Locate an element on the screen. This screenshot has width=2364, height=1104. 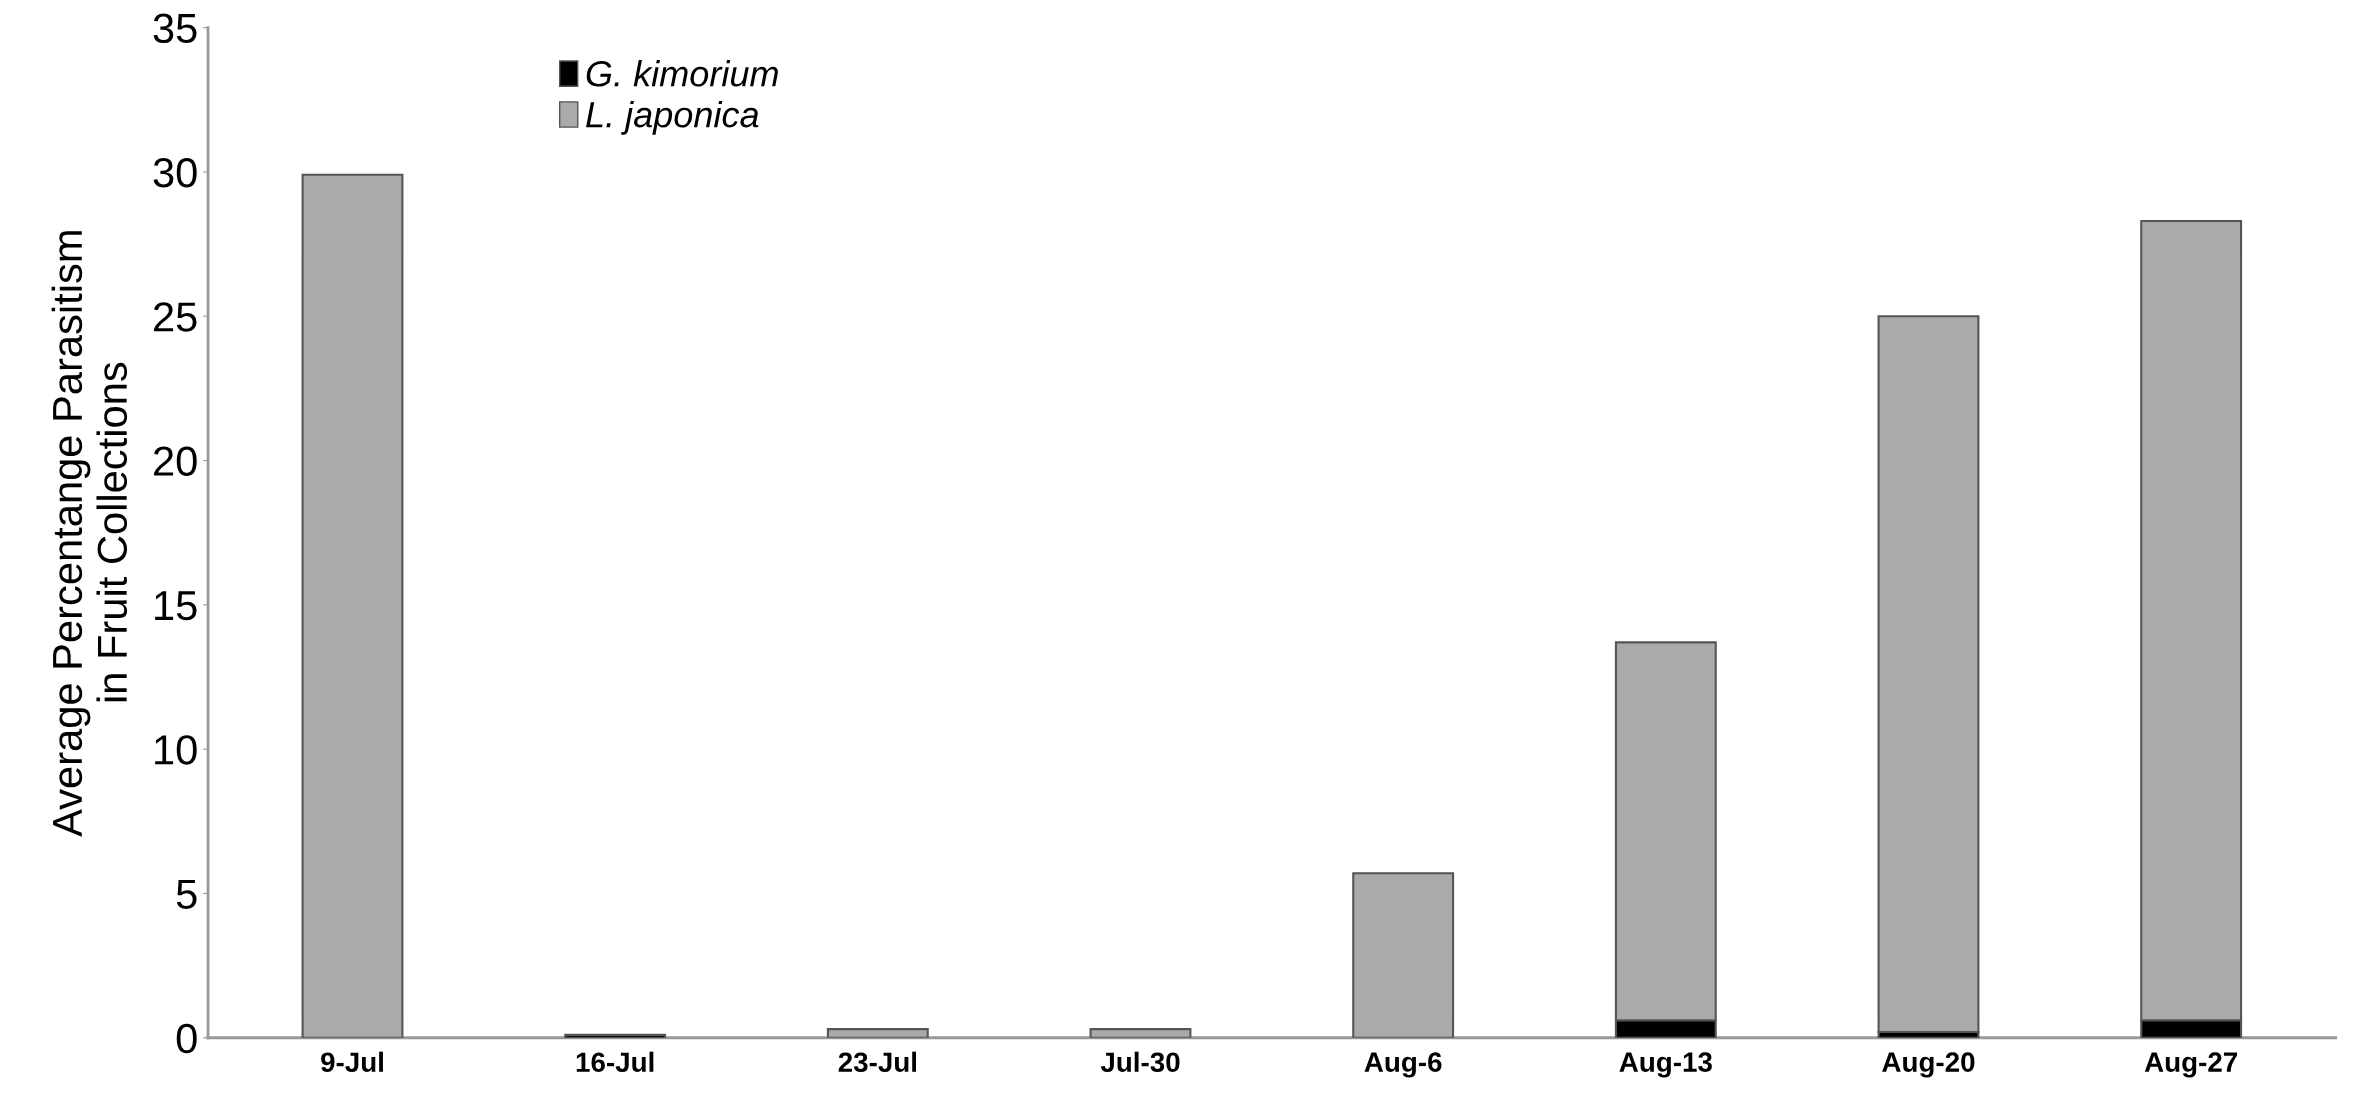
y-tick-label: 5 is located at coordinates (186, 894).